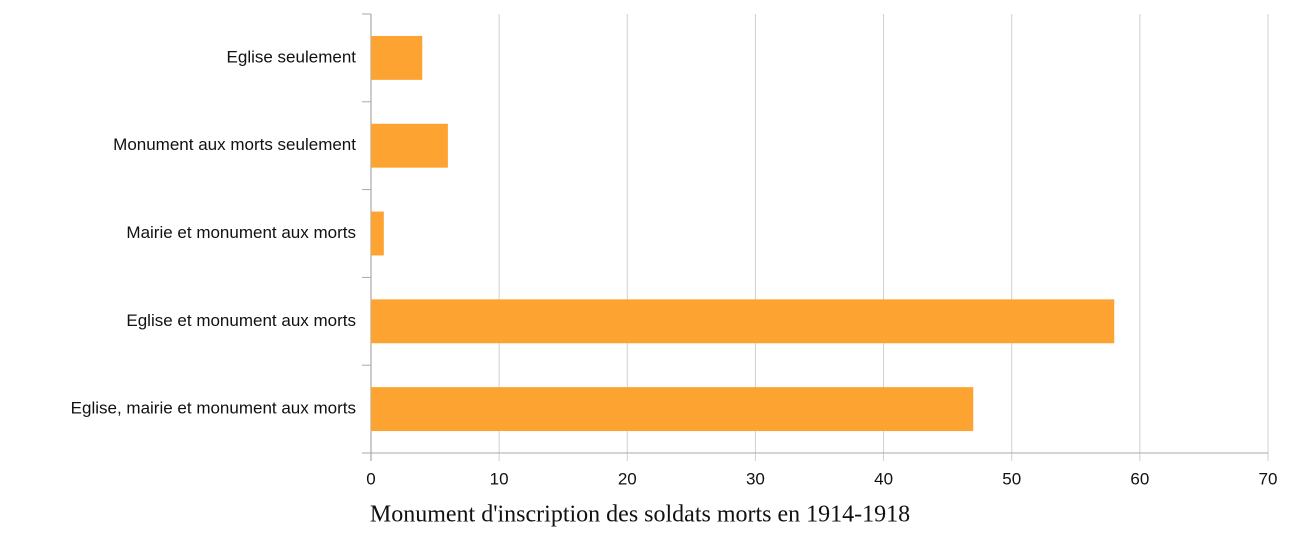  I want to click on y-tick-label: Monument aux morts seulement, so click(234, 144).